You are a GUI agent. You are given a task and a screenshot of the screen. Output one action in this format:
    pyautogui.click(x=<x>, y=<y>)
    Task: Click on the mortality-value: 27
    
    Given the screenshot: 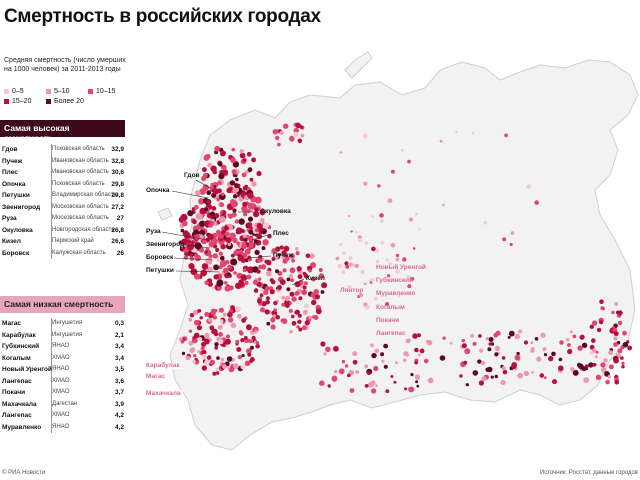 What is the action you would take?
    pyautogui.click(x=120, y=218)
    